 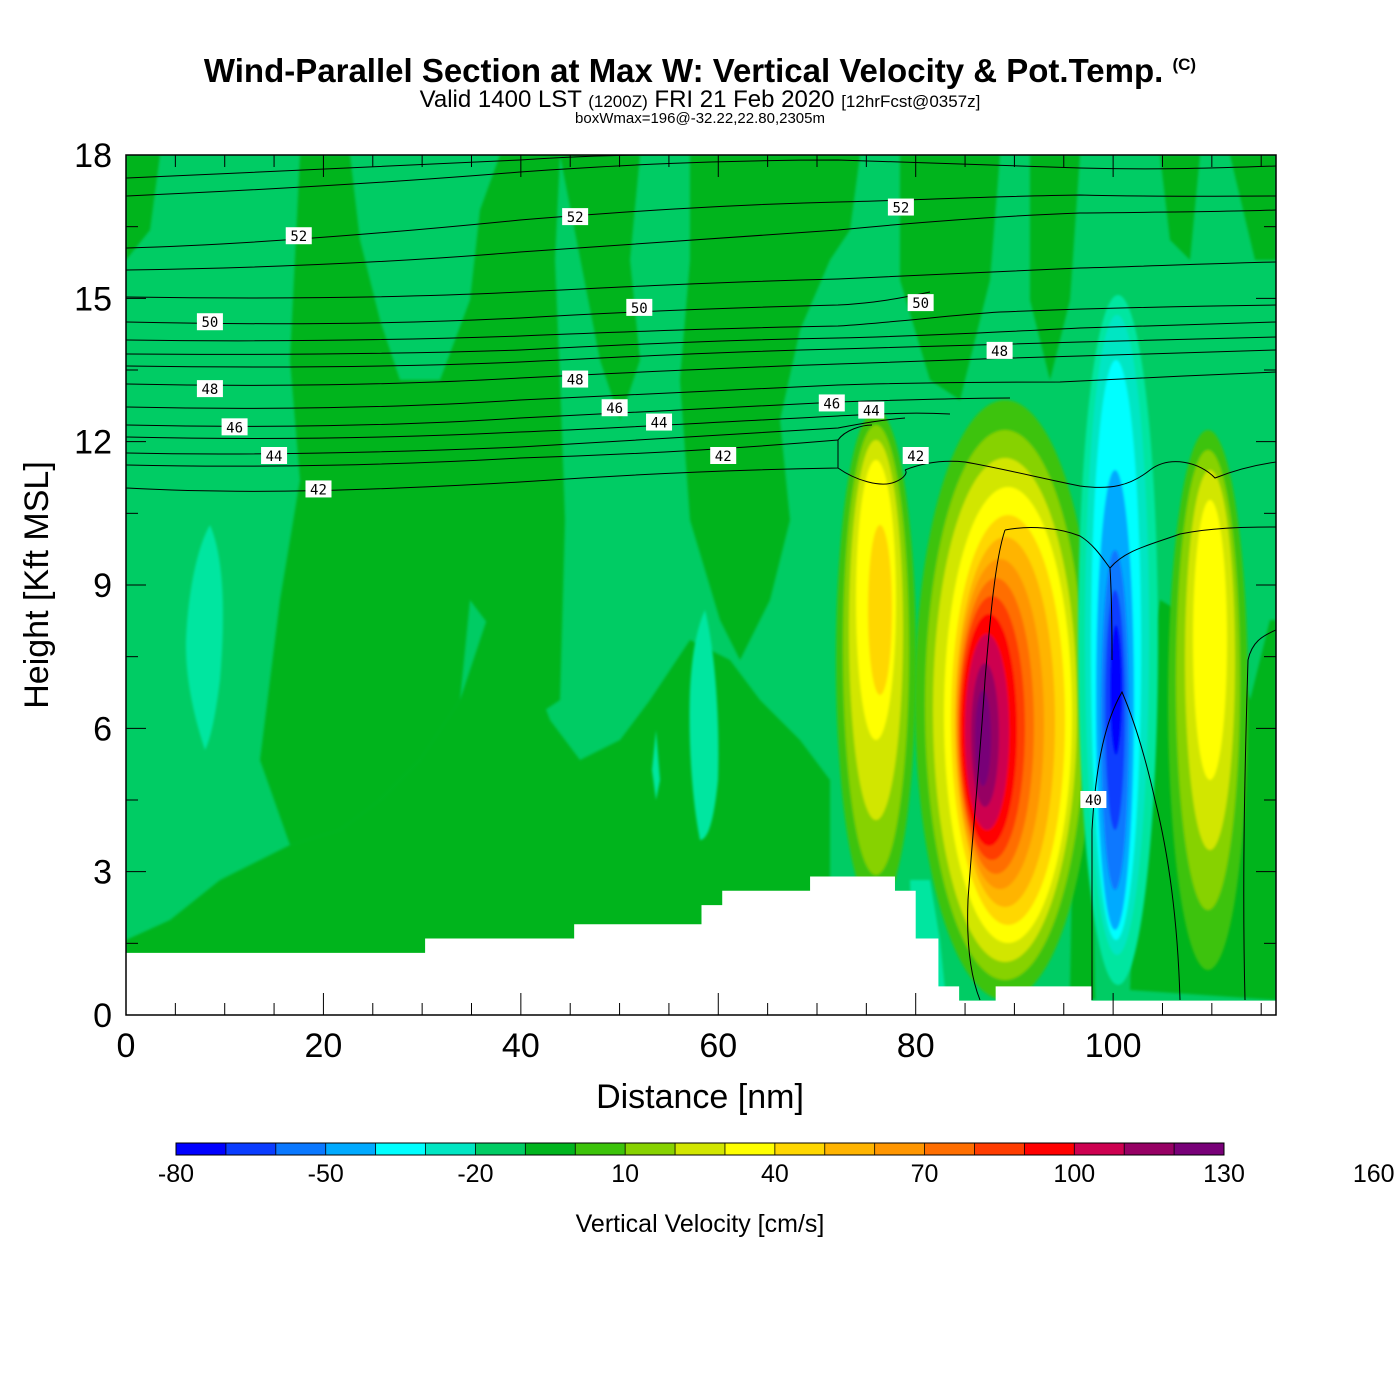 What do you see at coordinates (102, 586) in the screenshot?
I see `y-tick-label: 9` at bounding box center [102, 586].